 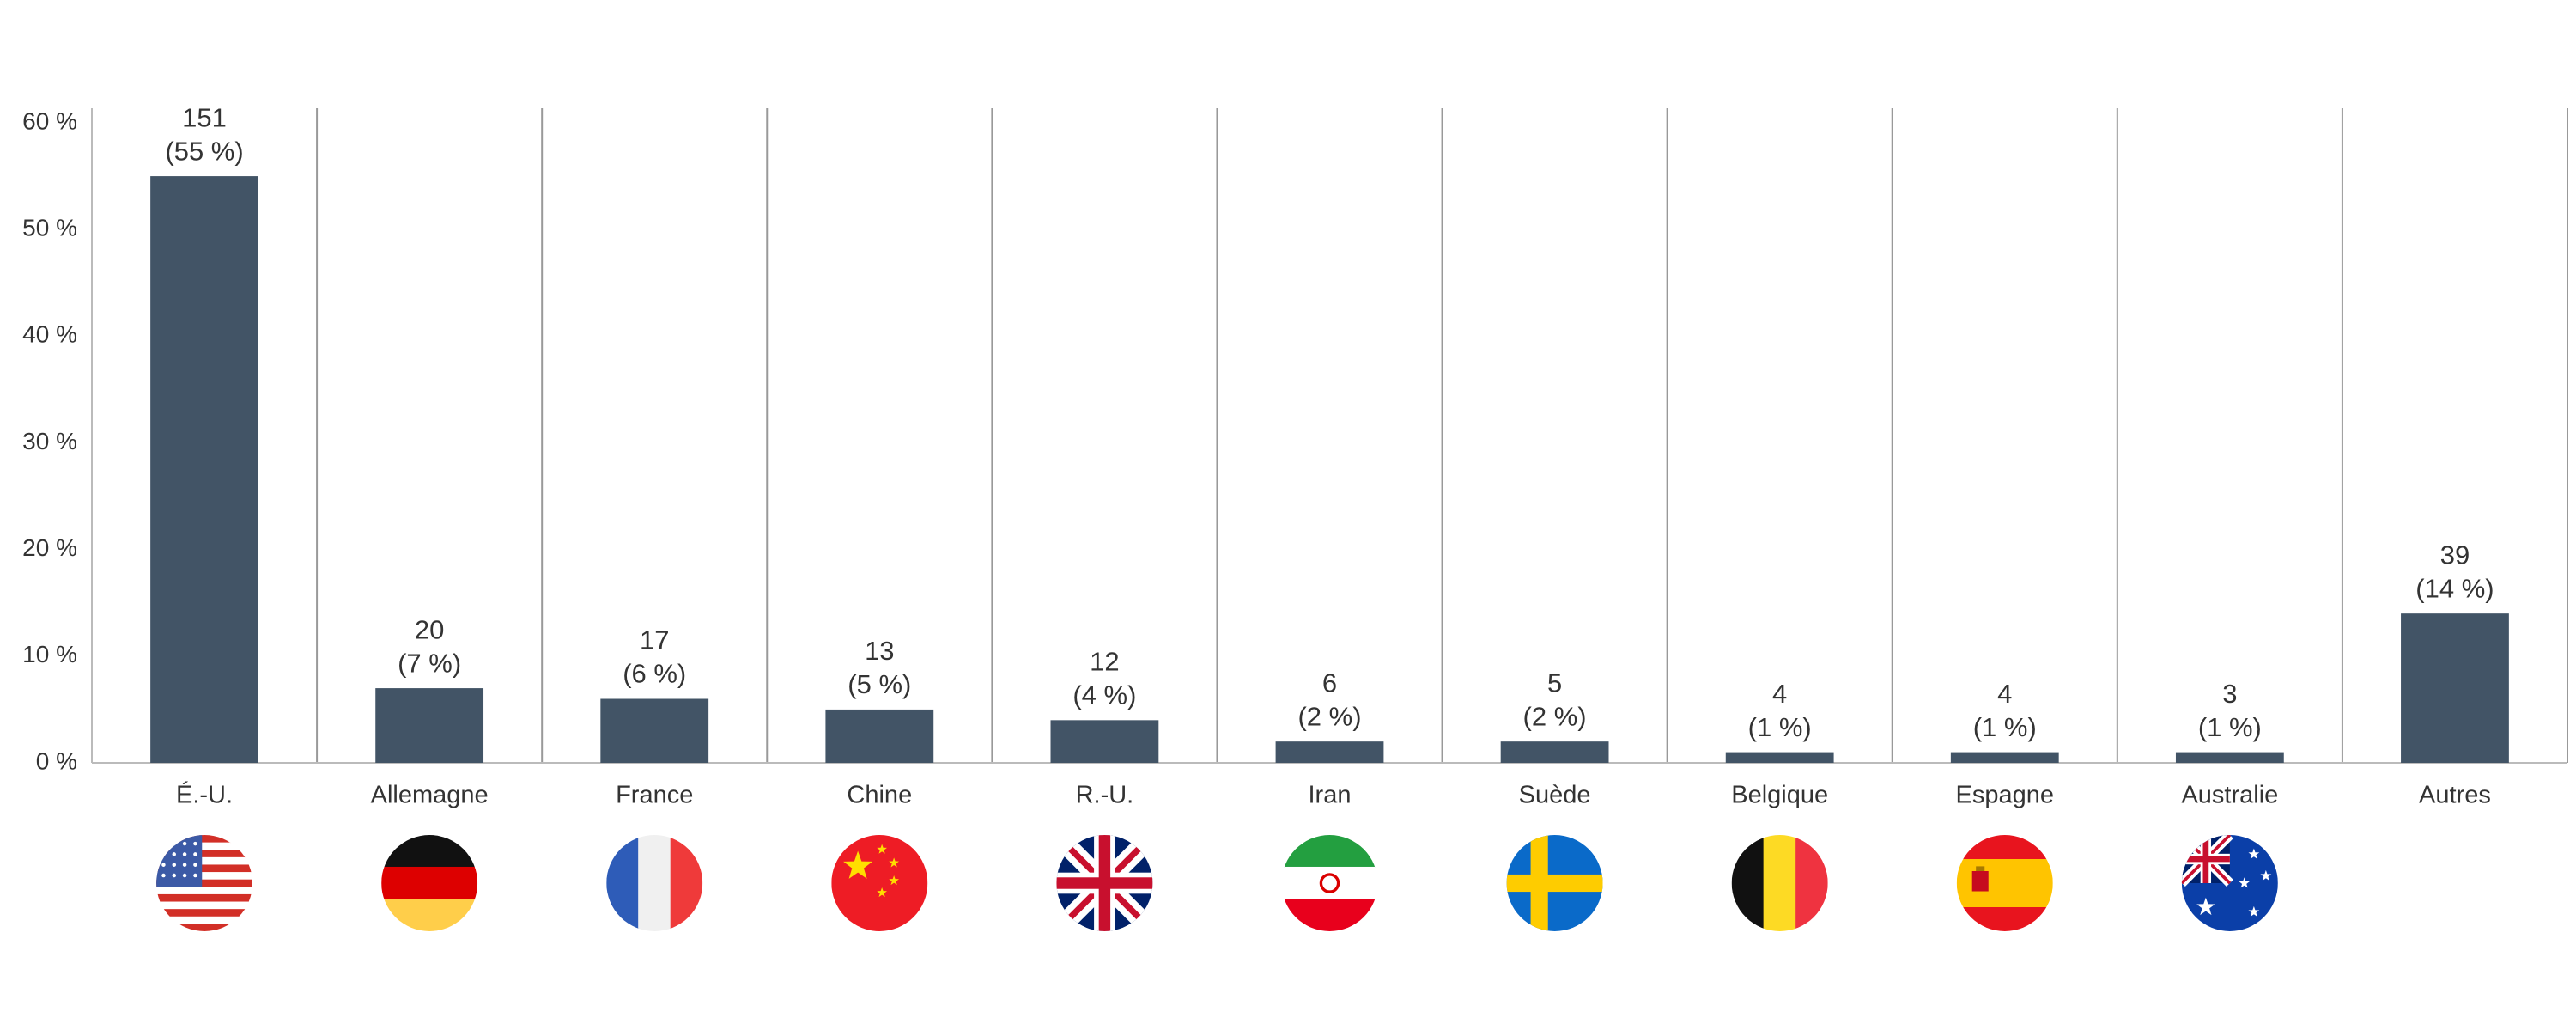 I want to click on value-label: (5 %), so click(x=879, y=684).